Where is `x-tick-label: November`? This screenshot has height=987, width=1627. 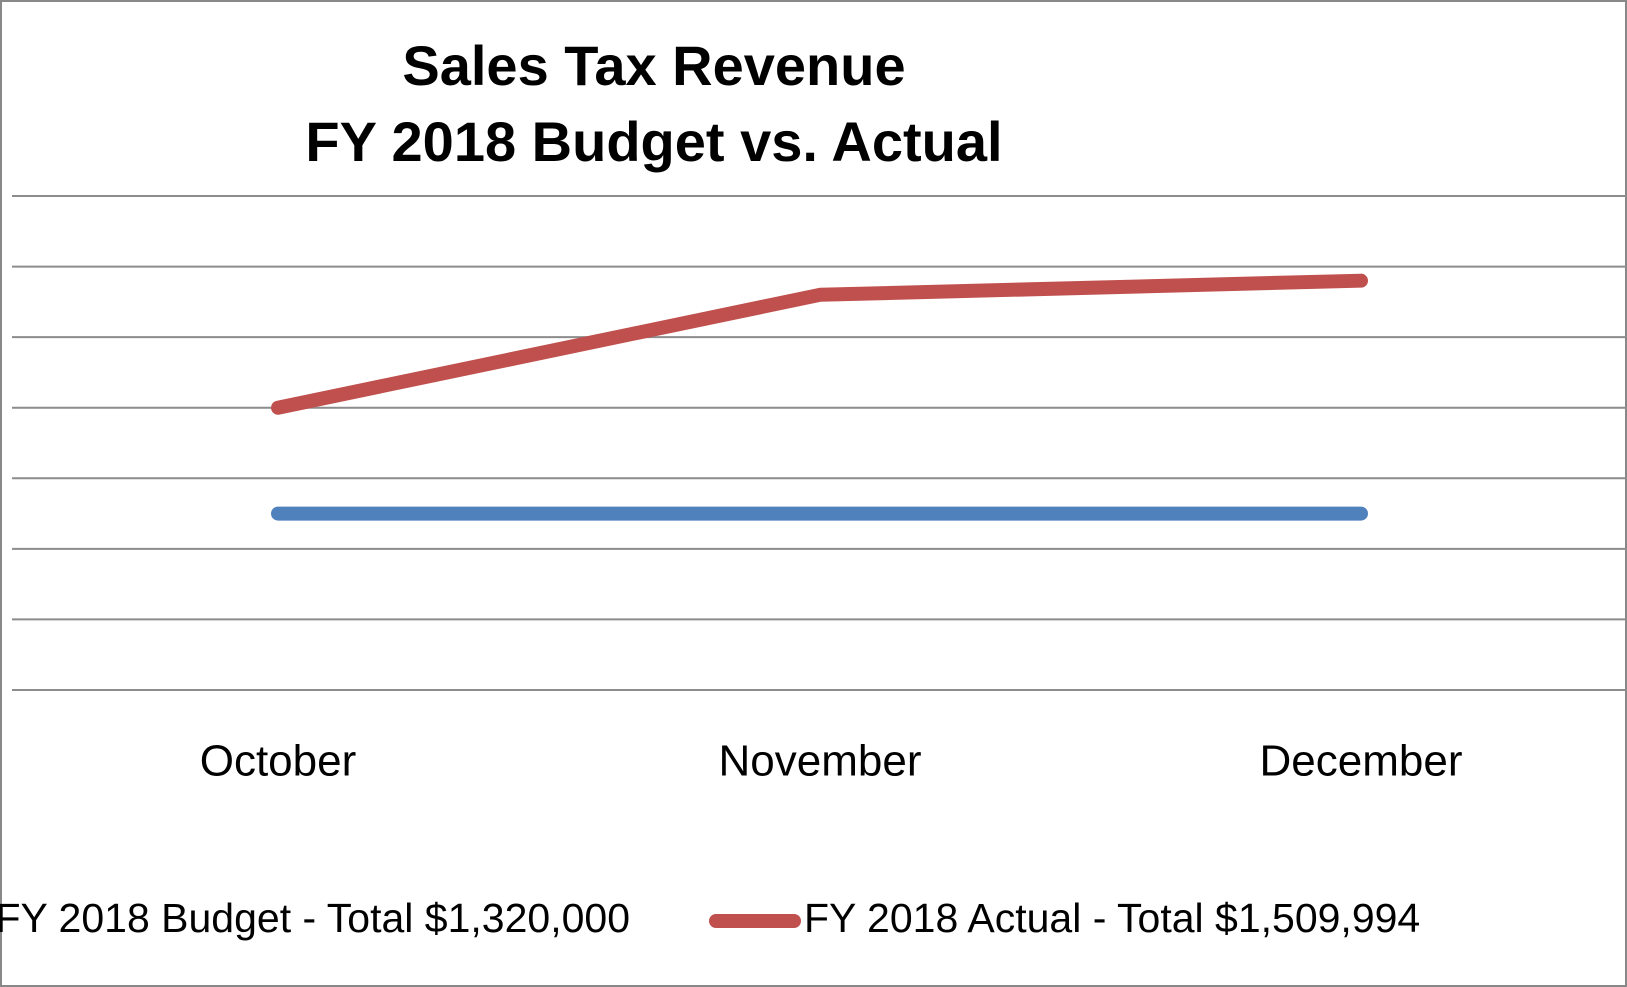
x-tick-label: November is located at coordinates (820, 761).